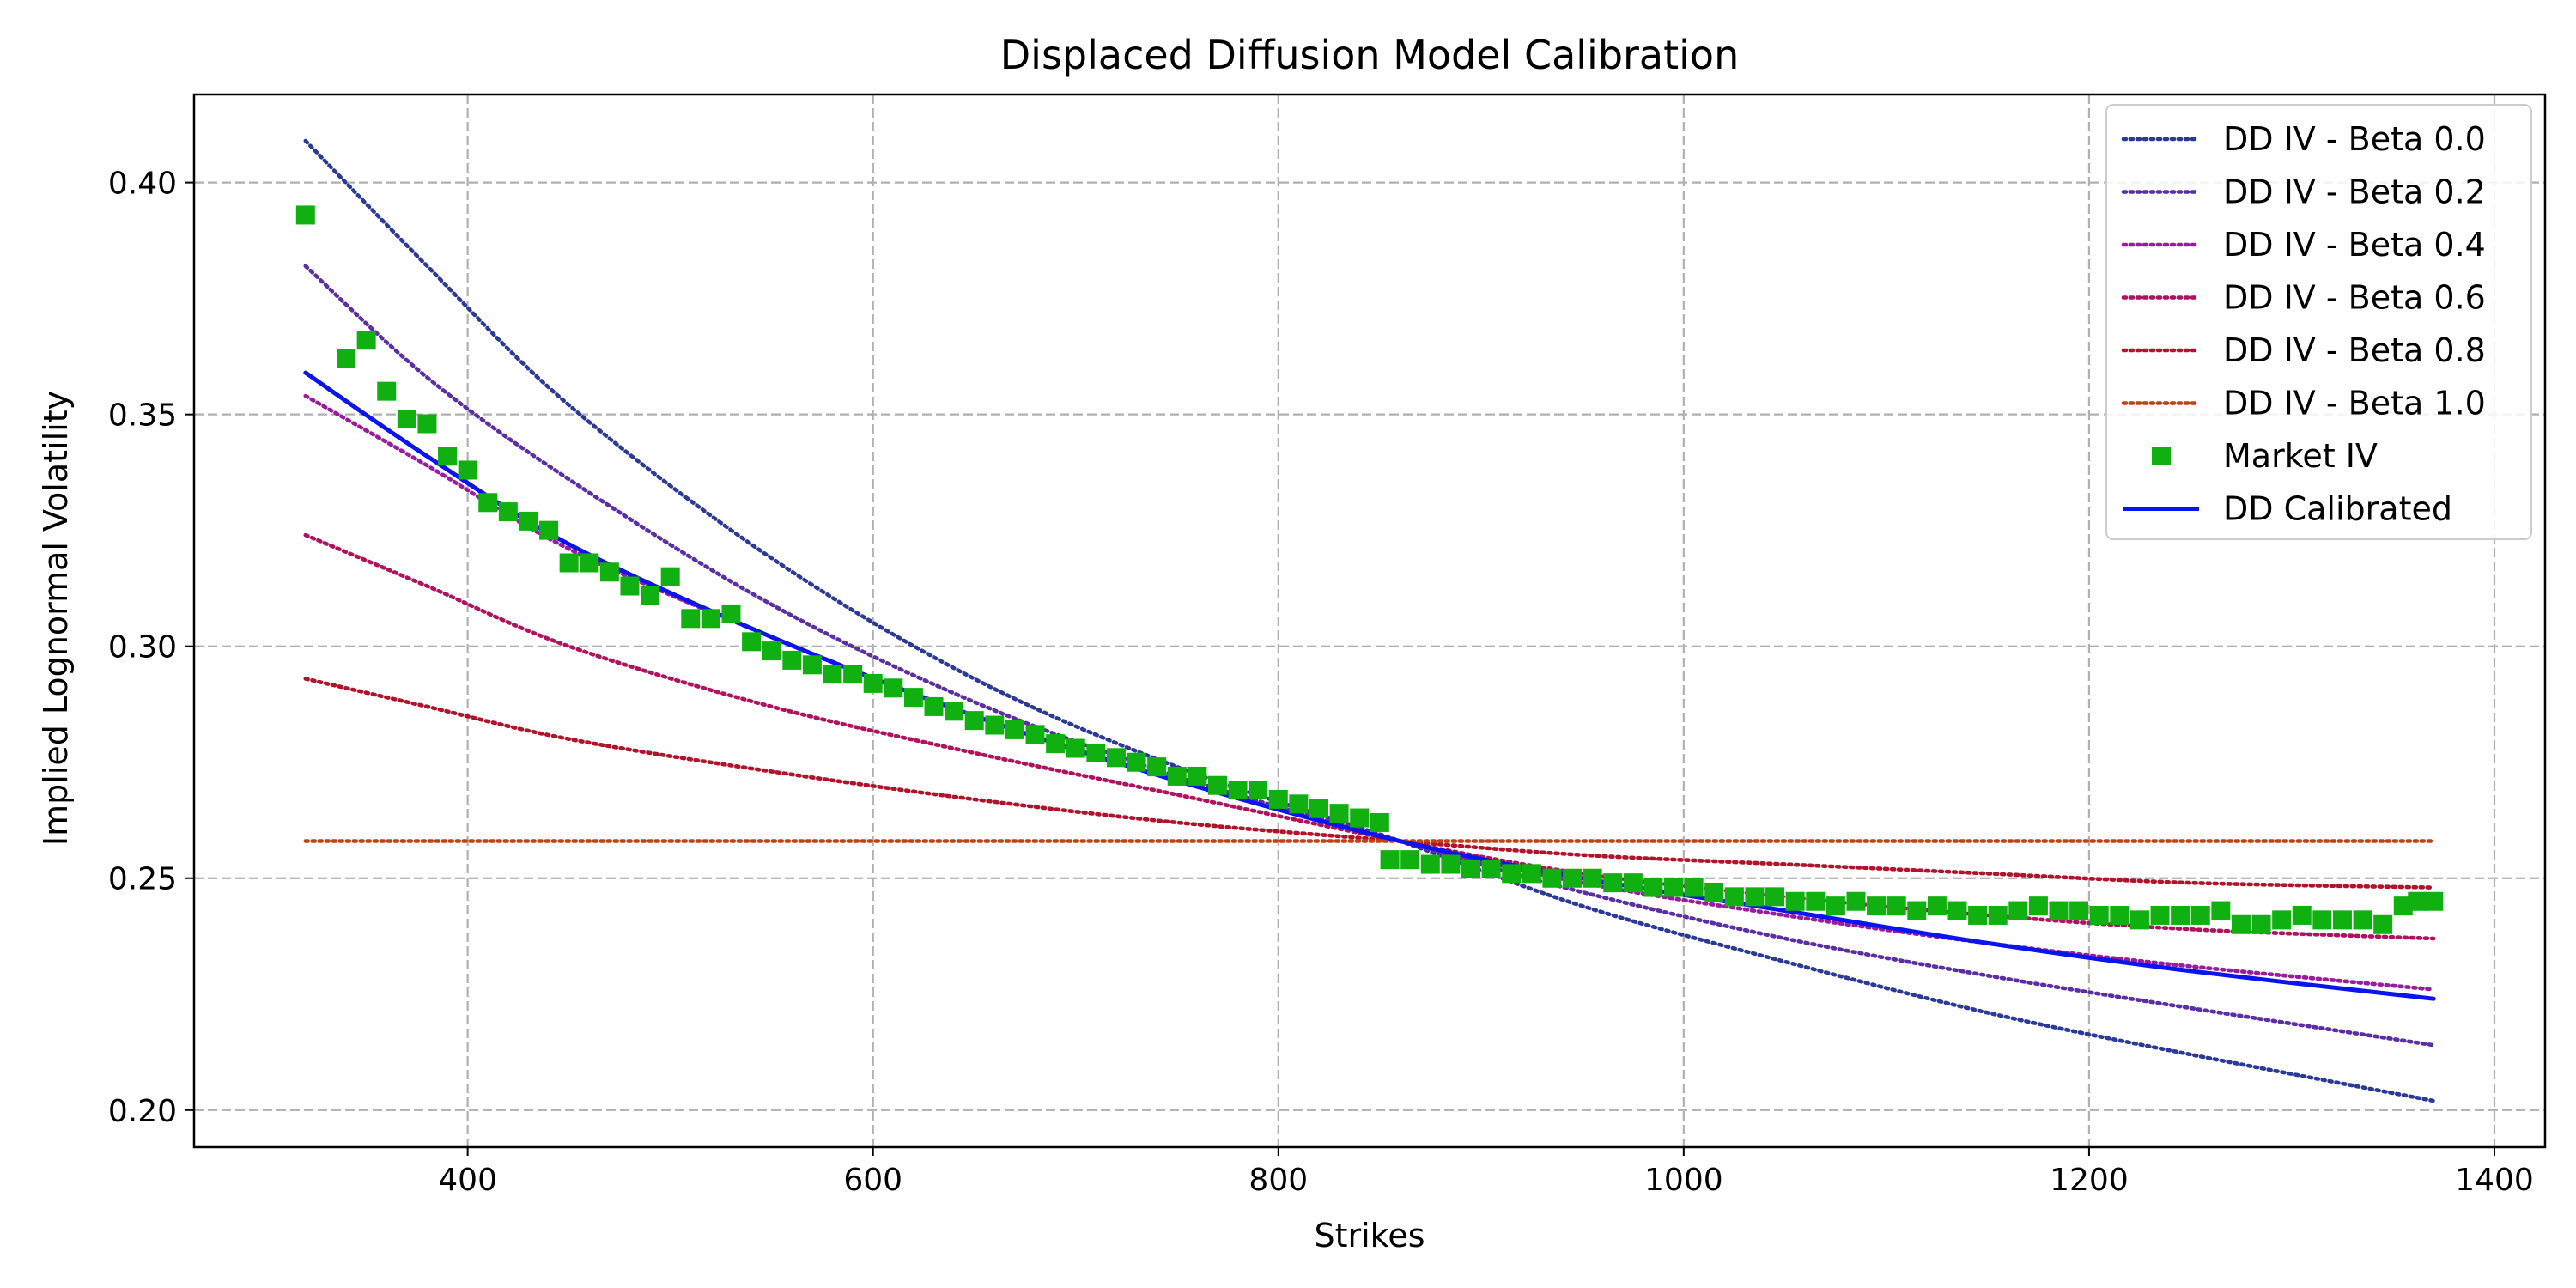 The height and width of the screenshot is (1288, 2576). I want to click on x-tick-label: 1200, so click(2090, 1180).